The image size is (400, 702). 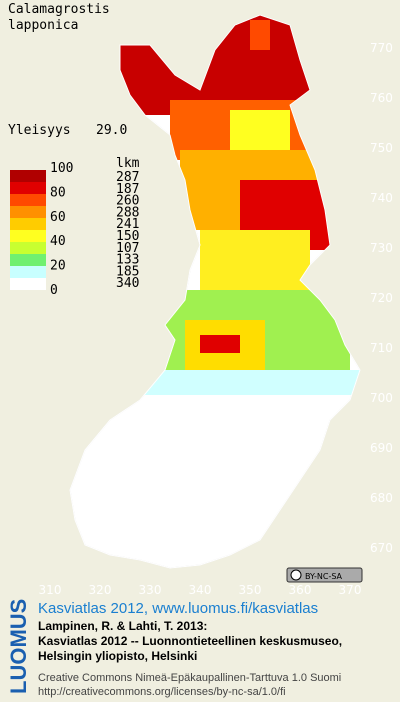 I want to click on y-tick-label: 680, so click(x=381, y=498).